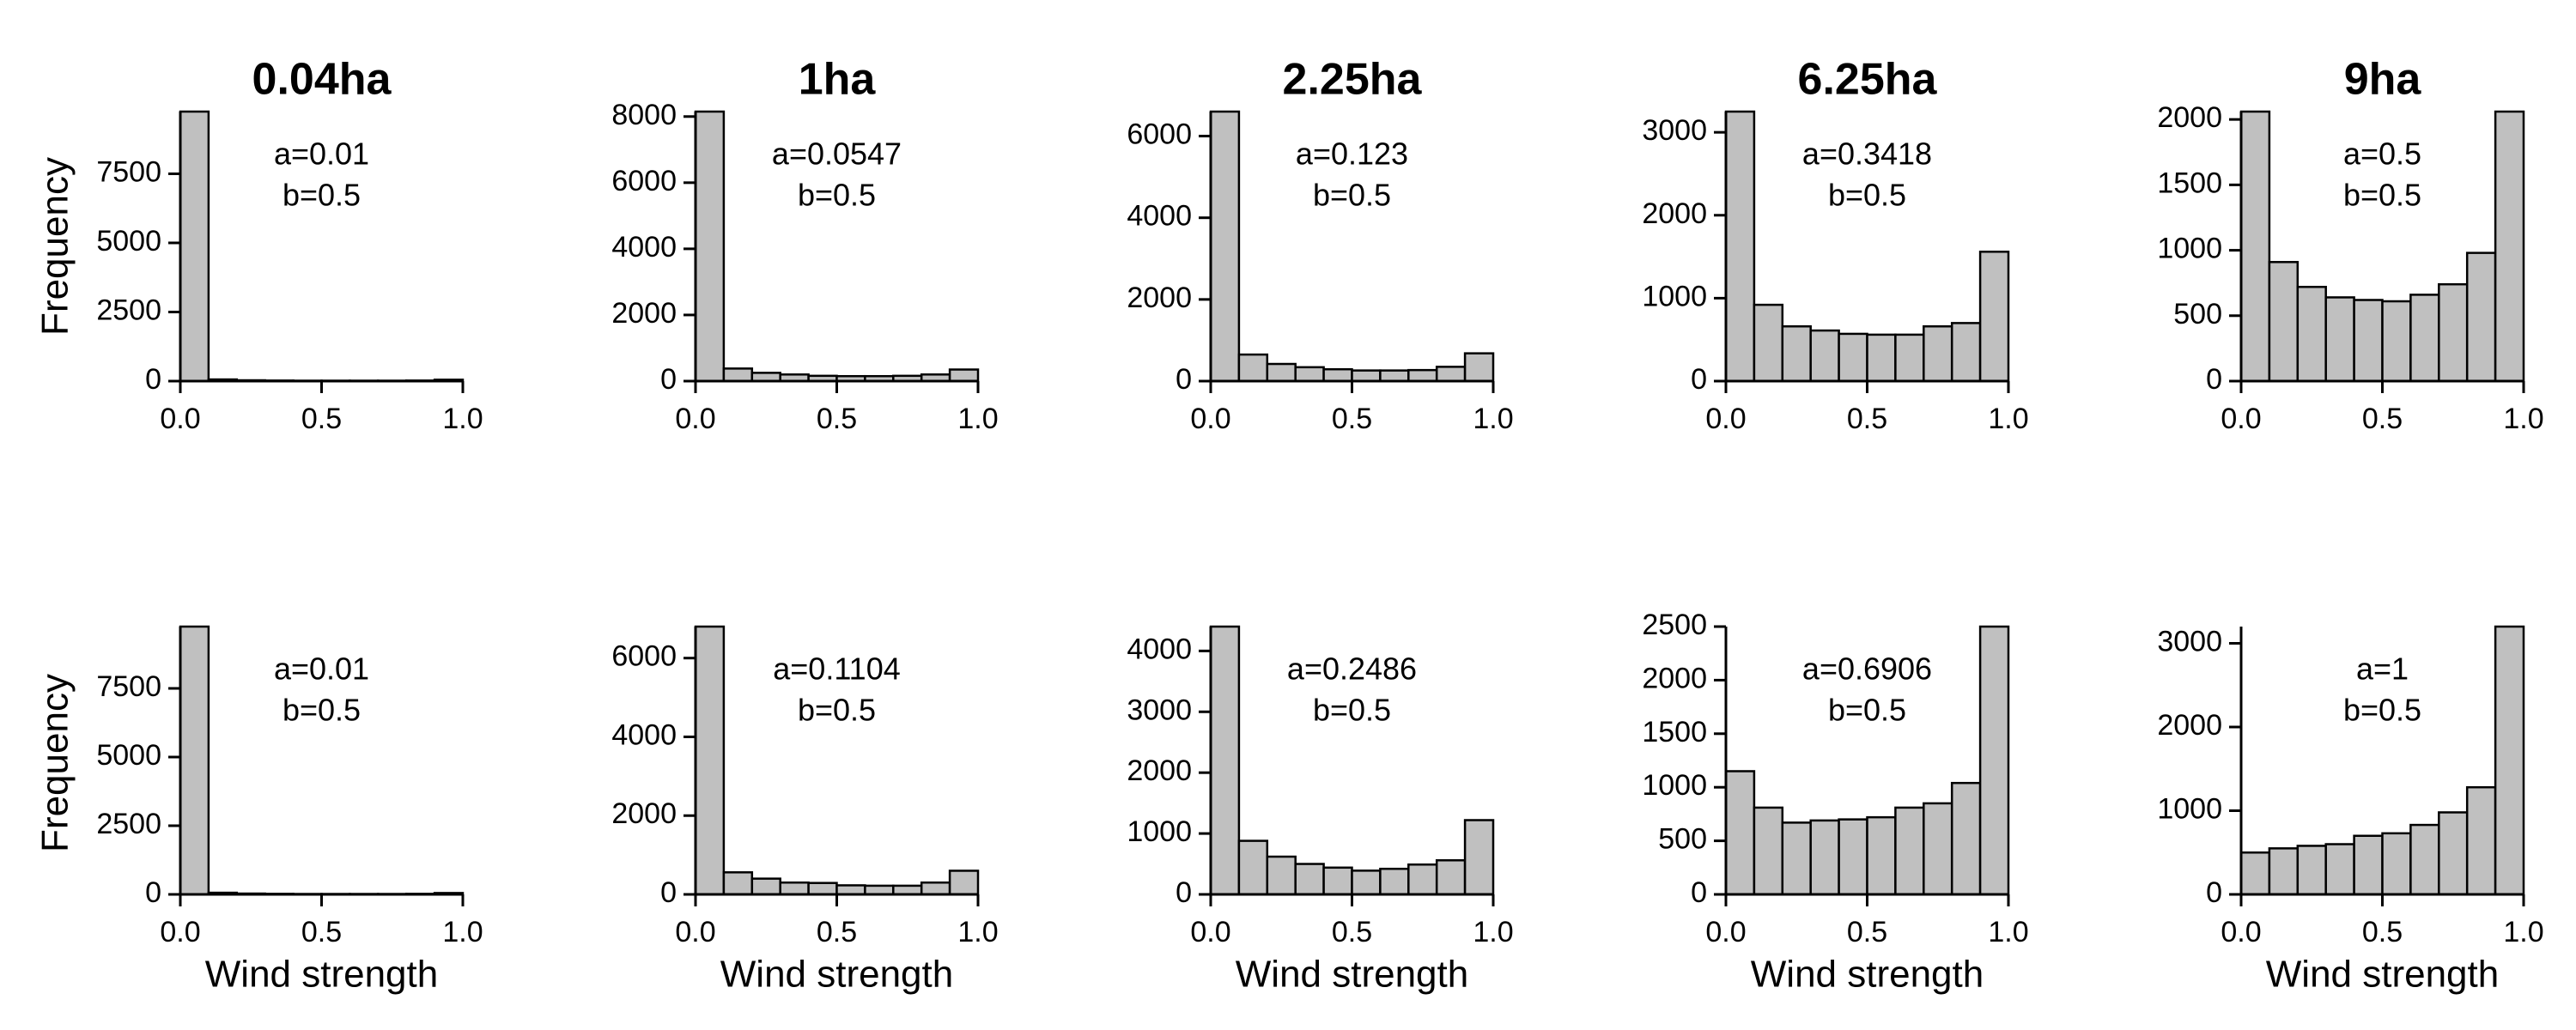  I want to click on panel-title: 2.25ha, so click(1353, 80).